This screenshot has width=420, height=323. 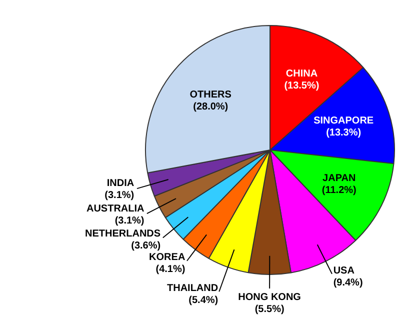 I want to click on slice-label: HONG KONG, so click(x=270, y=298).